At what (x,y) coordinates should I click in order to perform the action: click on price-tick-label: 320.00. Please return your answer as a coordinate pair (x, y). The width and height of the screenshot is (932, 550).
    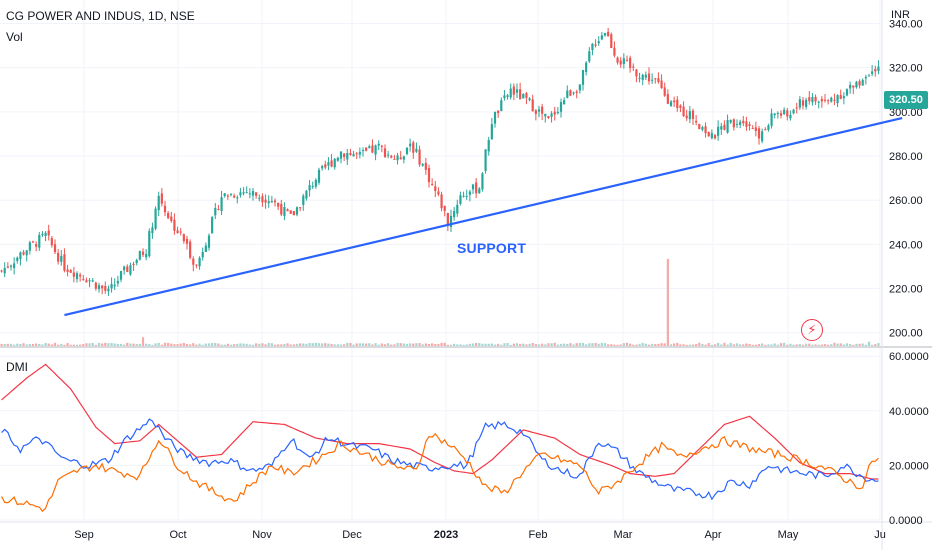
    Looking at the image, I should click on (906, 69).